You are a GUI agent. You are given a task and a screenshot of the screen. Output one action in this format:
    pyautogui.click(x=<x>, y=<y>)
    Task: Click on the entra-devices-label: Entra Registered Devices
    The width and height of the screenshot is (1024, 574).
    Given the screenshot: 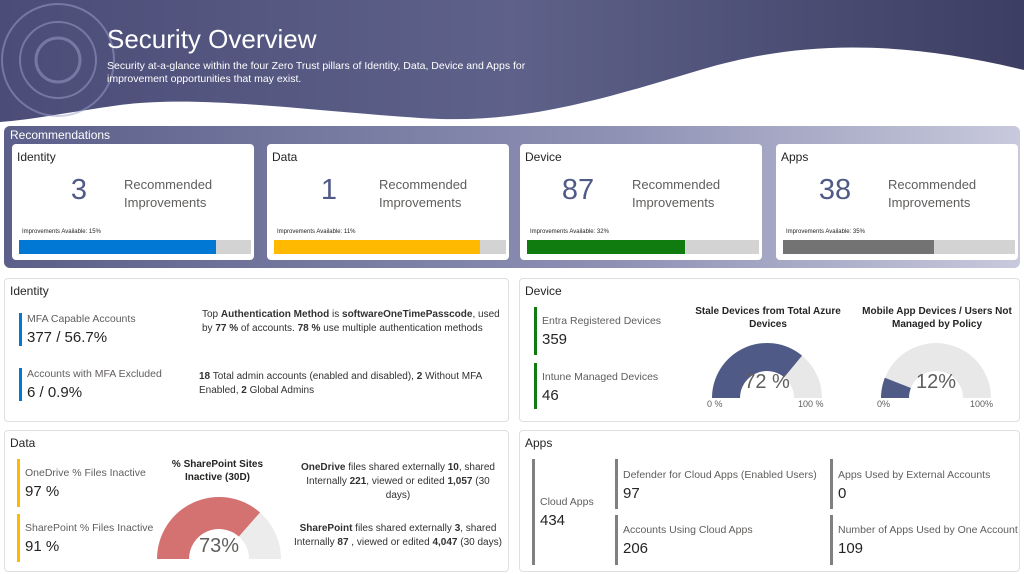 What is the action you would take?
    pyautogui.click(x=602, y=321)
    